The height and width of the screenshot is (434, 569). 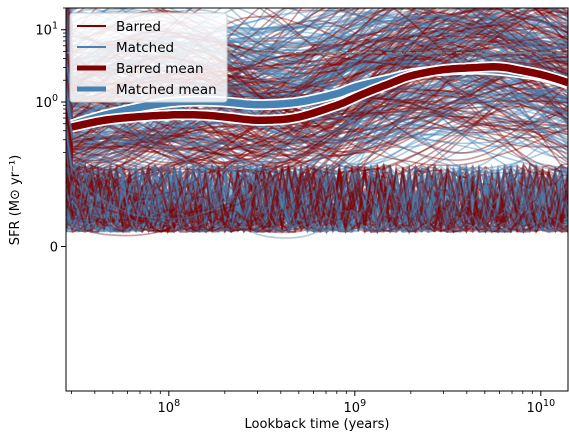 I want to click on legend-label: Barred mean, so click(x=160, y=69).